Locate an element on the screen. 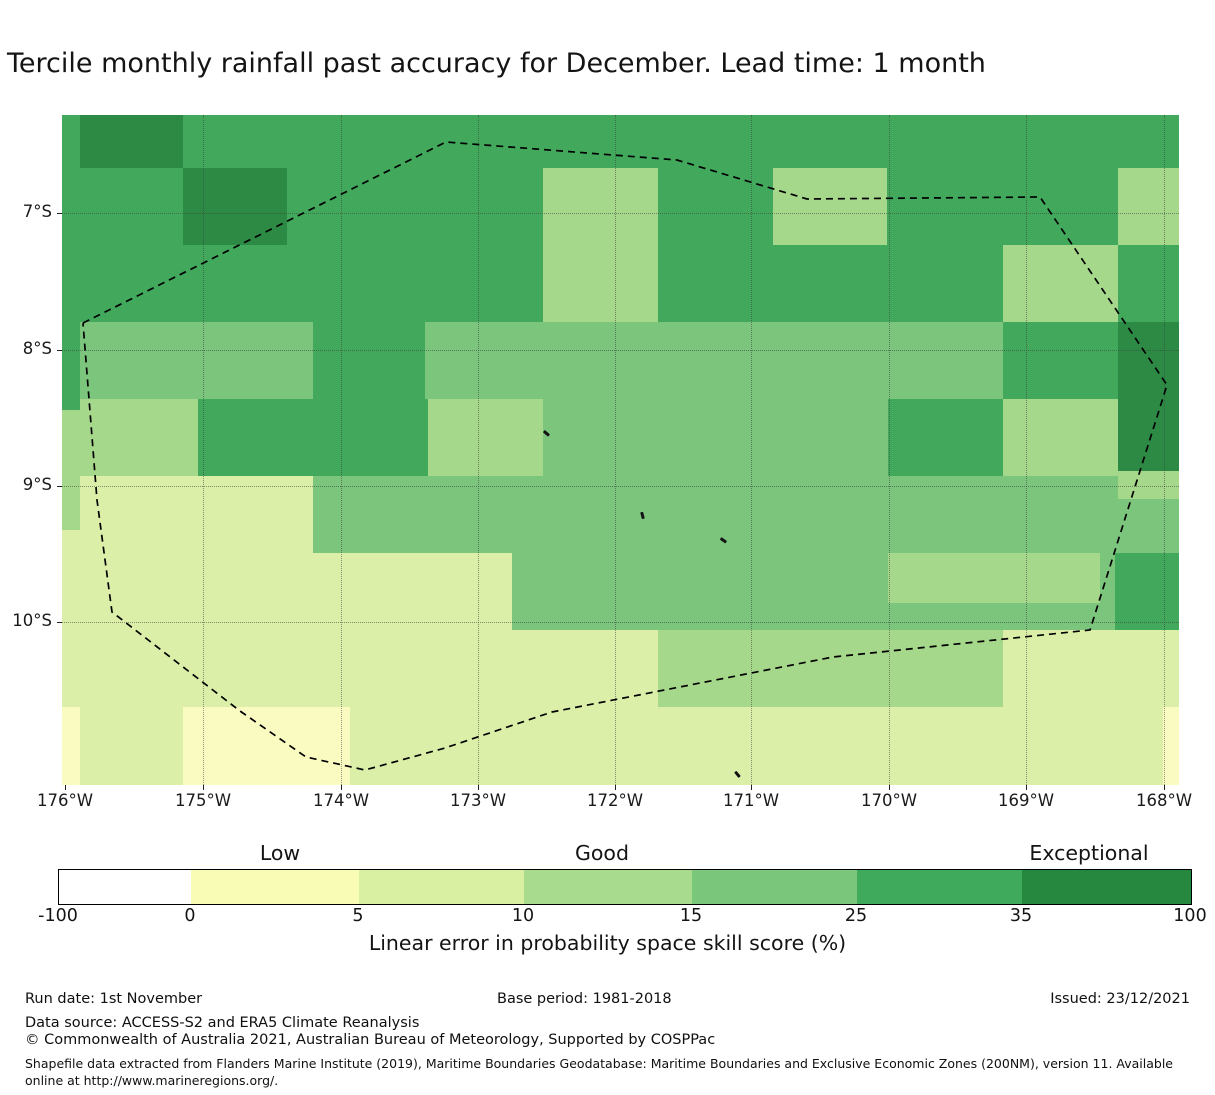 The image size is (1215, 1095). x-tick-label: 172°W is located at coordinates (615, 800).